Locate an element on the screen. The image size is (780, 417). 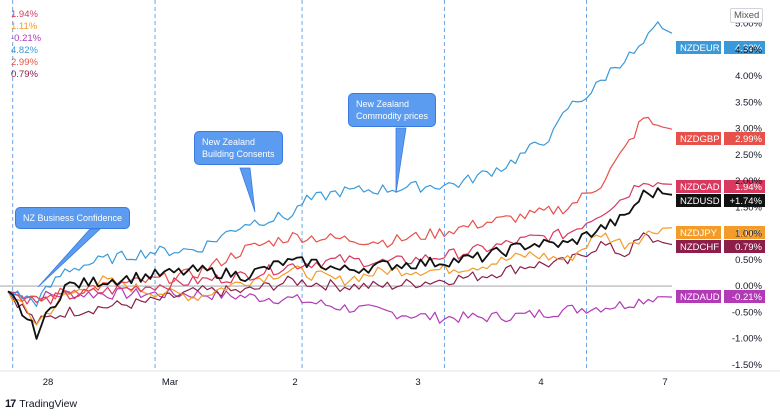
value-label-nzdcad: 1.94% is located at coordinates (748, 187).